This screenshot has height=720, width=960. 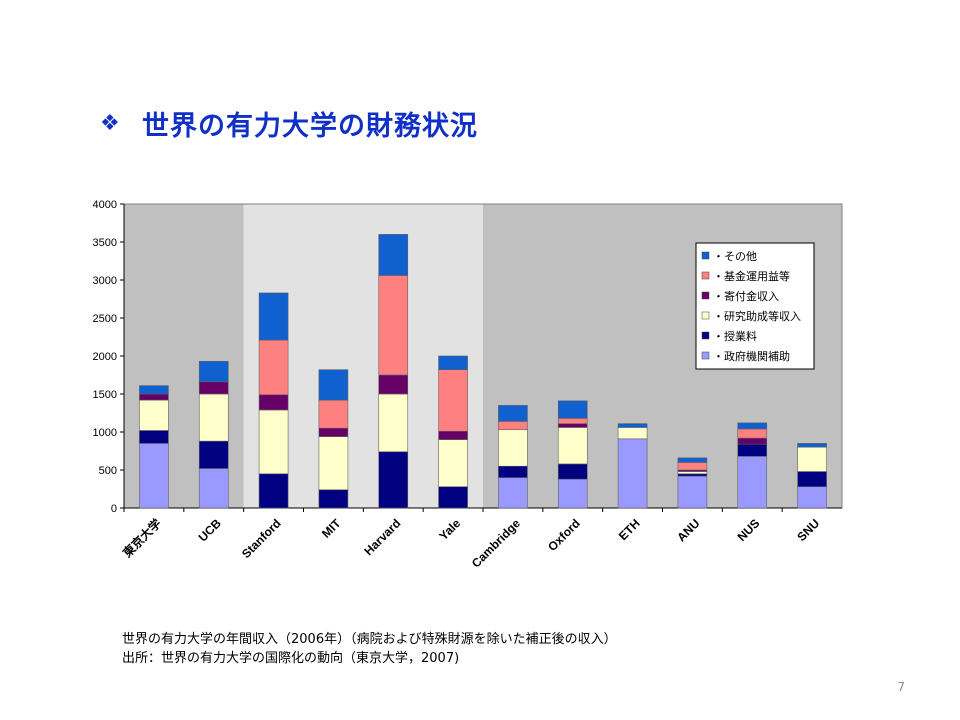 I want to click on legend-label: ・授業料, so click(x=735, y=336).